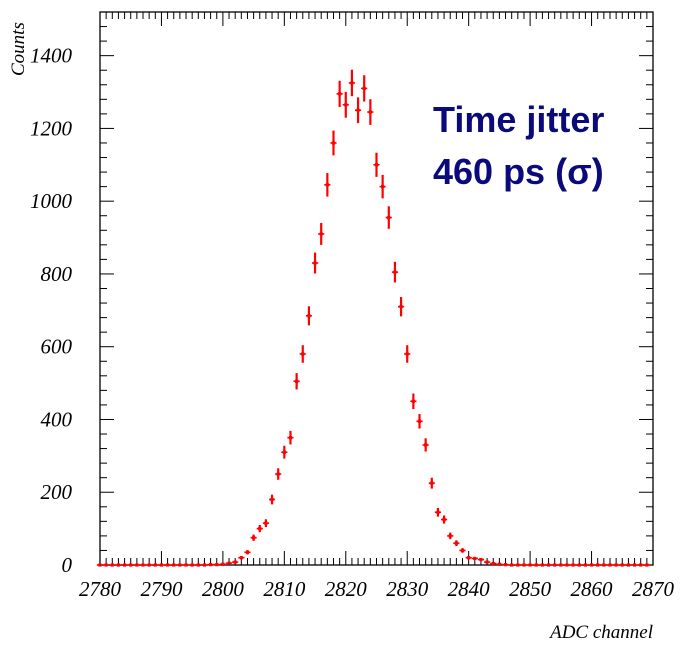 This screenshot has width=682, height=648. What do you see at coordinates (57, 419) in the screenshot?
I see `y-tick-label: 400` at bounding box center [57, 419].